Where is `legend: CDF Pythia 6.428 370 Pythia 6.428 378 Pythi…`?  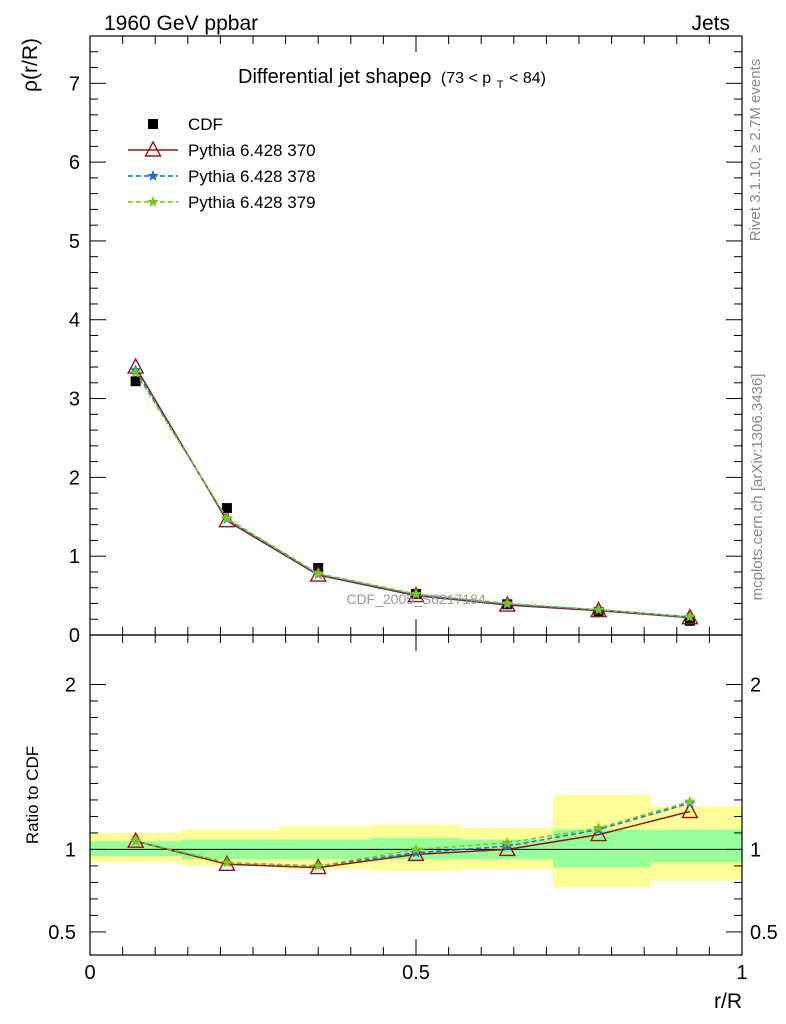 legend: CDF Pythia 6.428 370 Pythia 6.428 378 Pythi… is located at coordinates (222, 163).